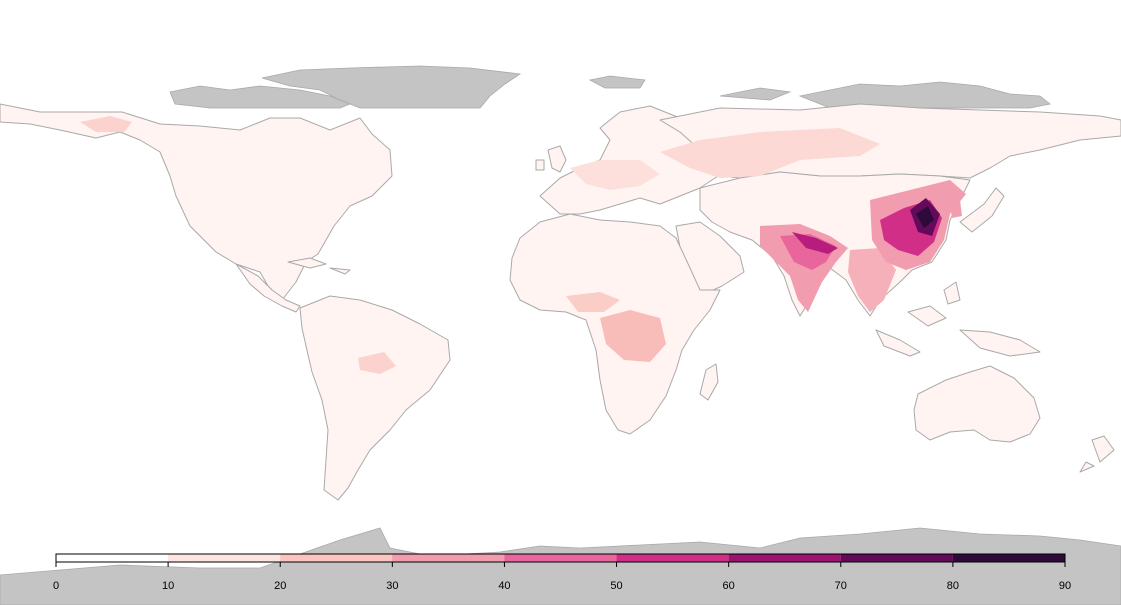 This screenshot has width=1121, height=605. Describe the element at coordinates (815, 243) in the screenshot. I see `area-ganges` at that location.